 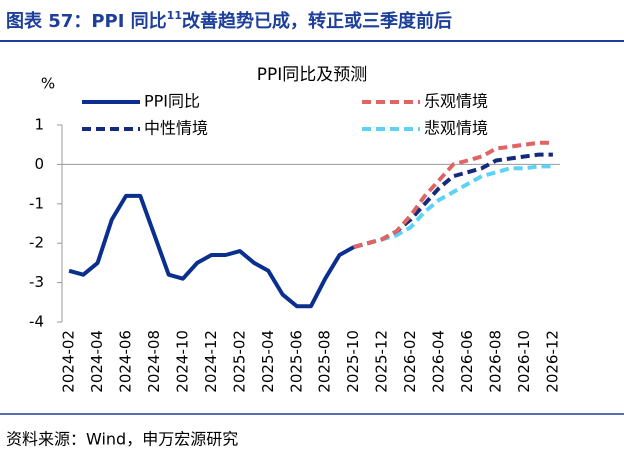 What do you see at coordinates (154, 361) in the screenshot?
I see `x-tick-label: 2024-08` at bounding box center [154, 361].